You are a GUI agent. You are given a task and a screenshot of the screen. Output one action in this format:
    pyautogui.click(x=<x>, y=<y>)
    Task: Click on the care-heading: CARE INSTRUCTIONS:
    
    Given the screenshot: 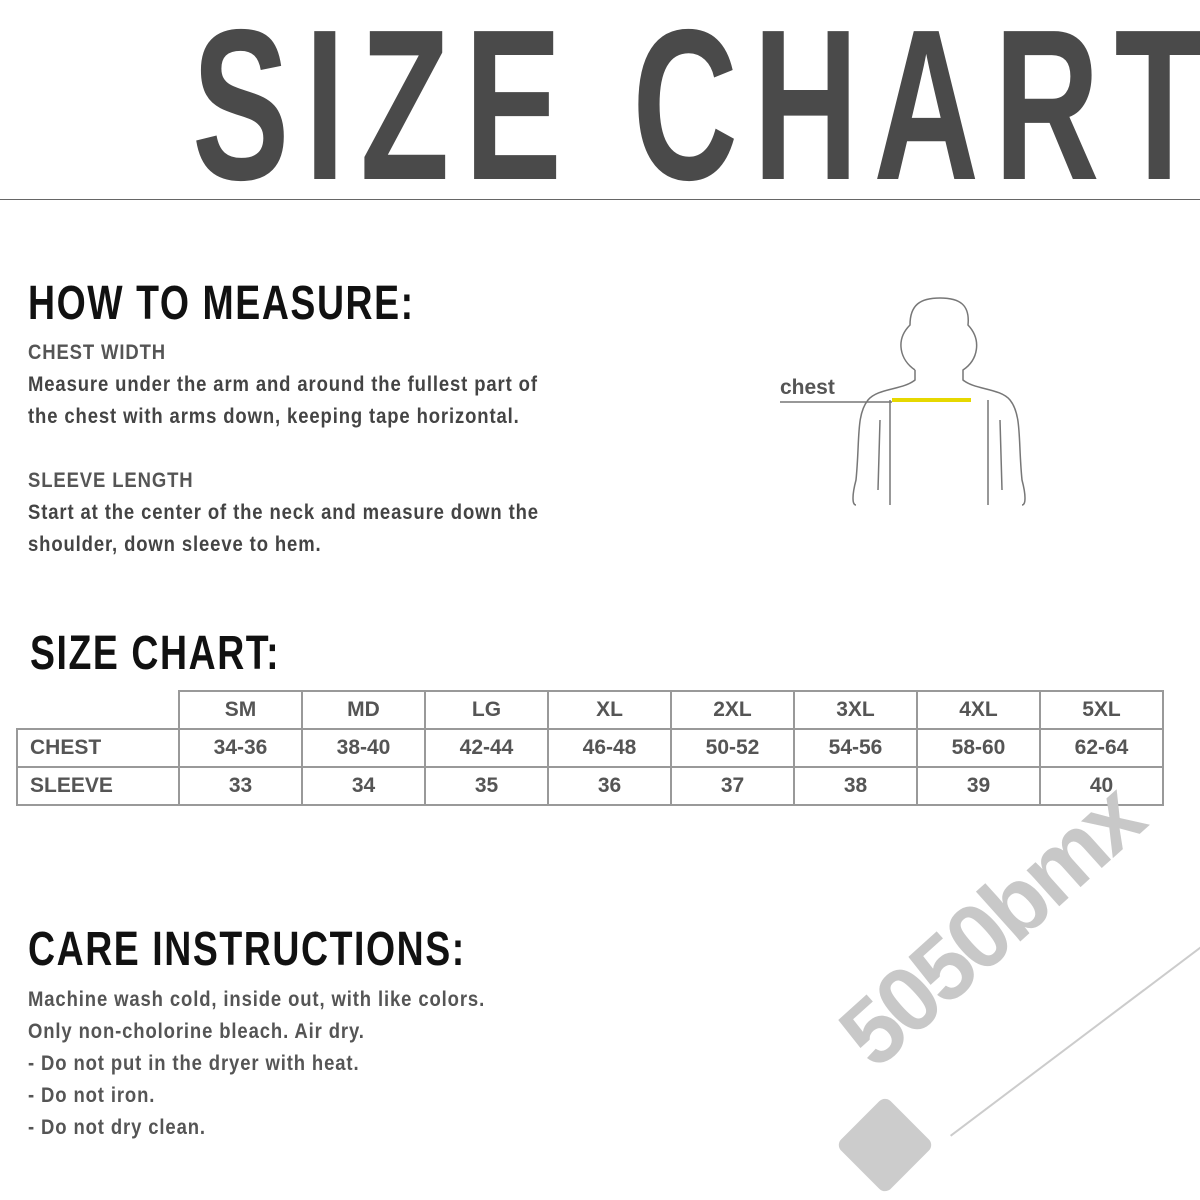 What is the action you would take?
    pyautogui.click(x=247, y=949)
    